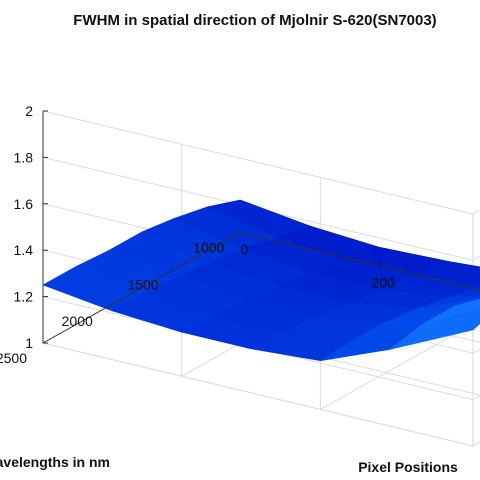 The height and width of the screenshot is (480, 480). Describe the element at coordinates (29, 343) in the screenshot. I see `z-tick-label: 1` at that location.